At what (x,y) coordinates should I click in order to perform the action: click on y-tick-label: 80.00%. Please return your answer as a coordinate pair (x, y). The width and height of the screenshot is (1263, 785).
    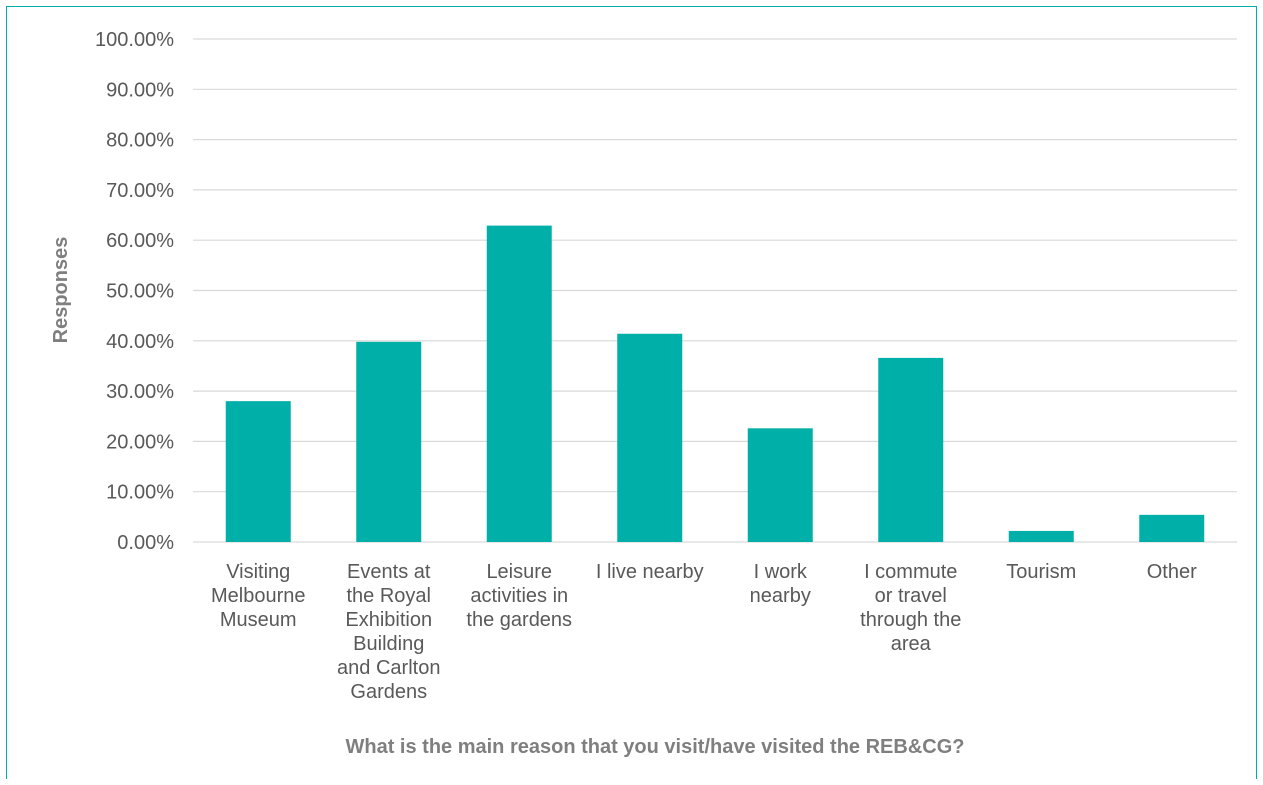
    Looking at the image, I should click on (140, 141).